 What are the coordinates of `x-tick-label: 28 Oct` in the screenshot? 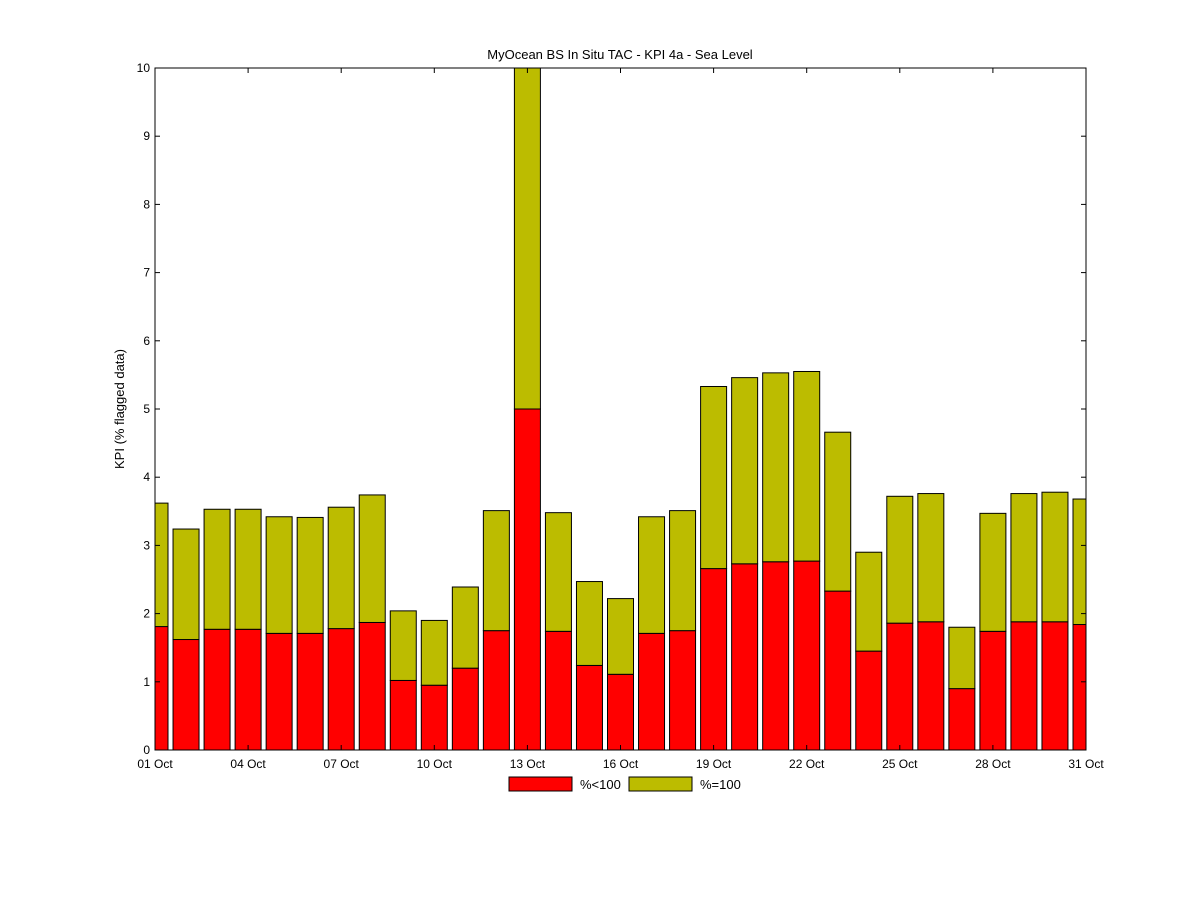 It's located at (993, 764).